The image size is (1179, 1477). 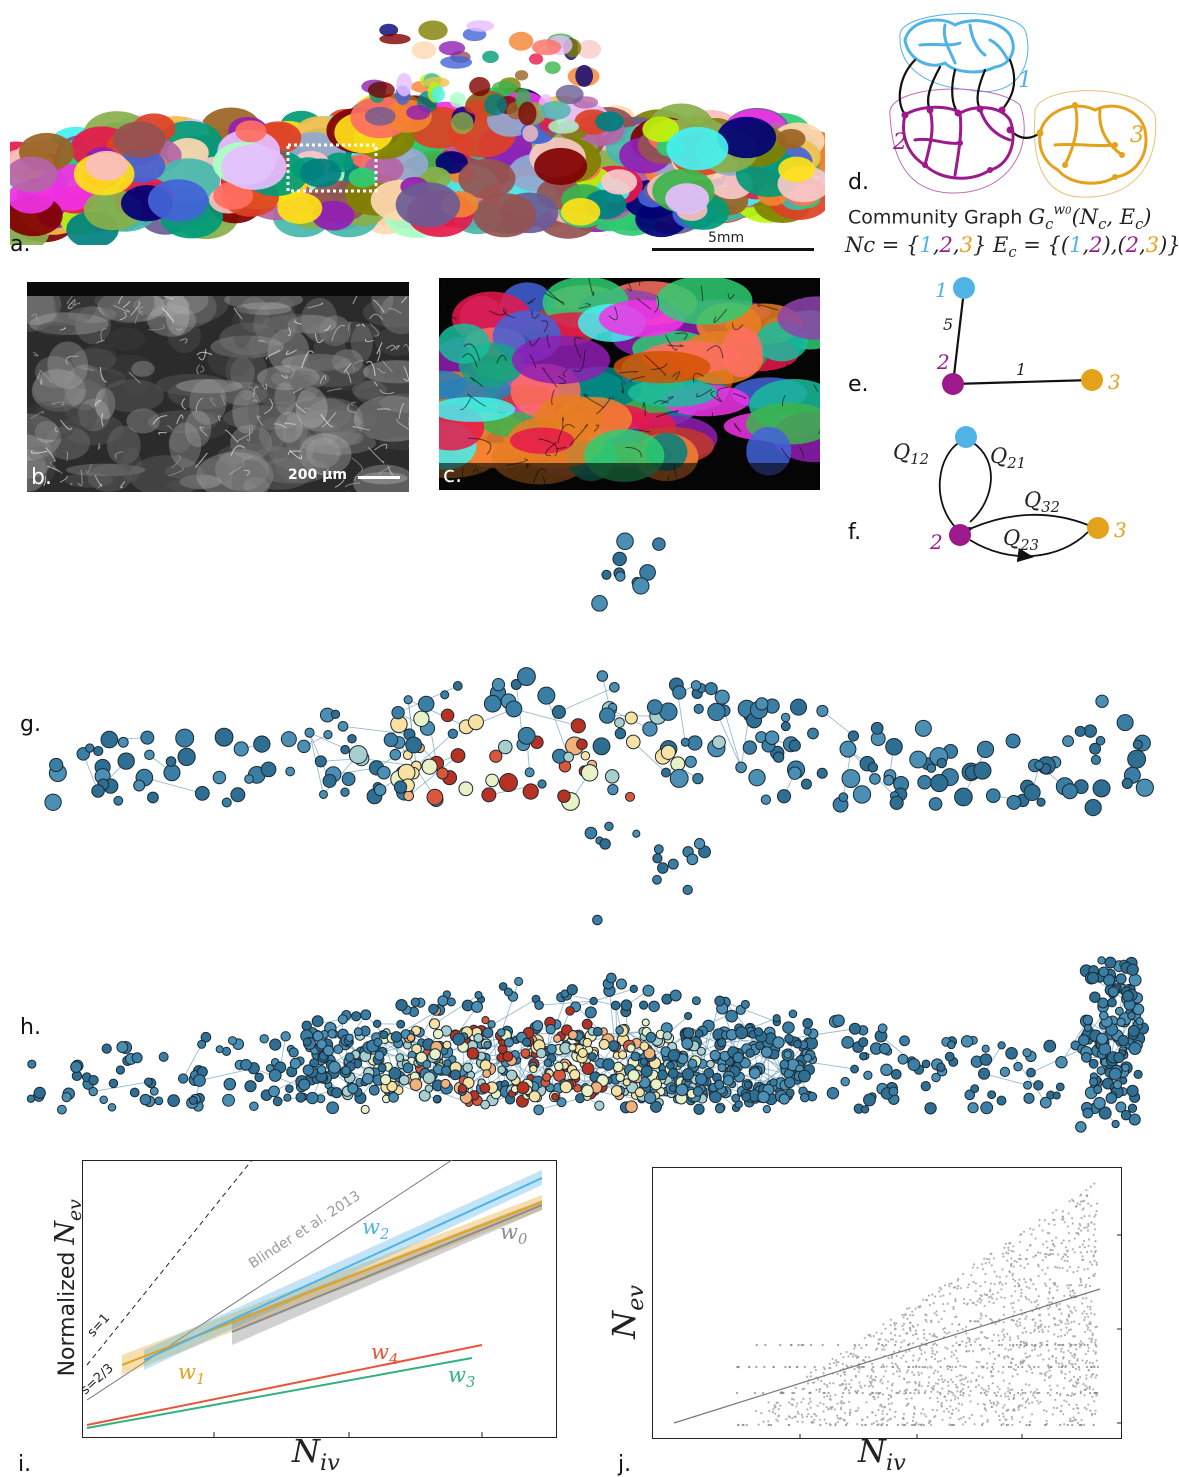 I want to click on panel-d-diagram, so click(x=1012, y=102).